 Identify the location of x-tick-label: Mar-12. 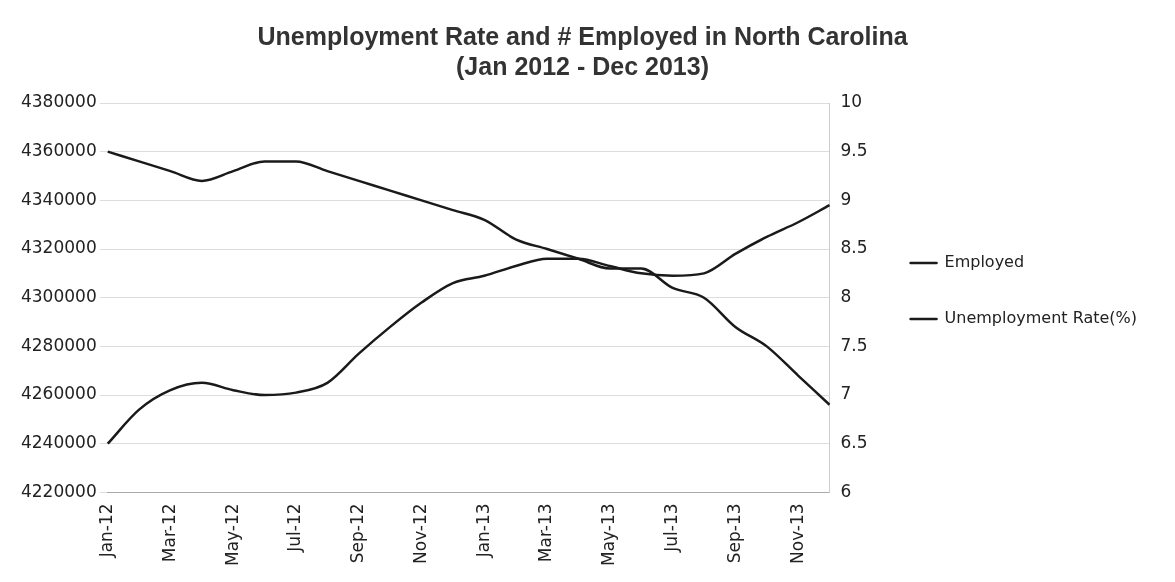
(168, 533).